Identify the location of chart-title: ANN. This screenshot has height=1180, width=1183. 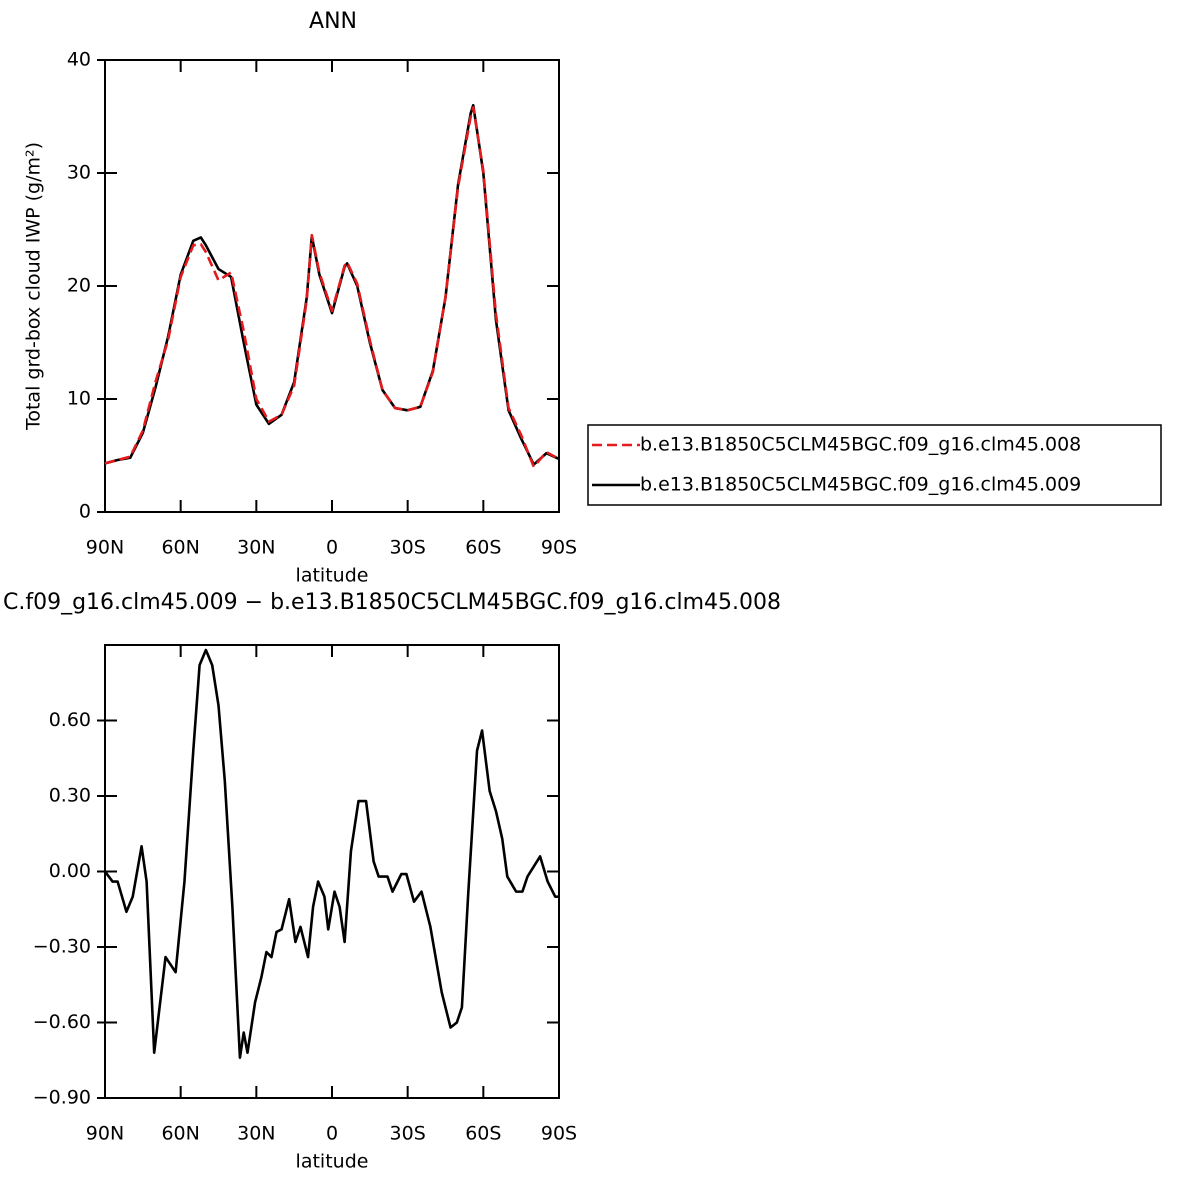
(333, 21).